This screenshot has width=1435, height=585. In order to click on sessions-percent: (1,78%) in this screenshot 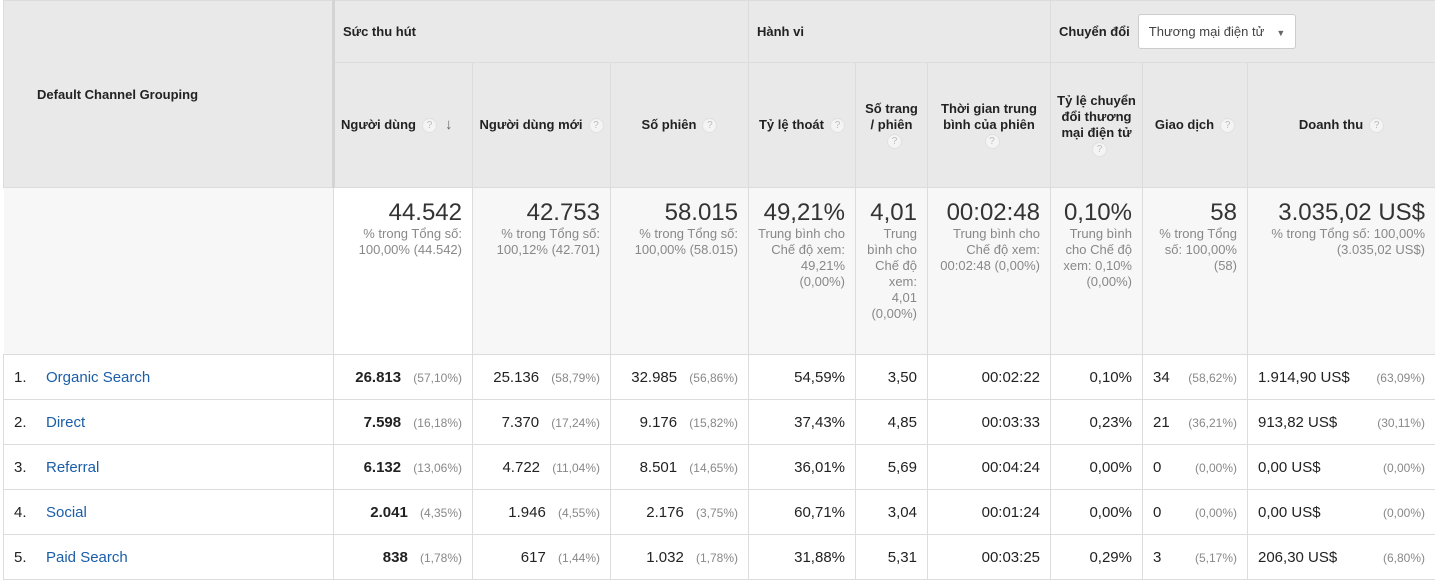, I will do `click(716, 557)`.